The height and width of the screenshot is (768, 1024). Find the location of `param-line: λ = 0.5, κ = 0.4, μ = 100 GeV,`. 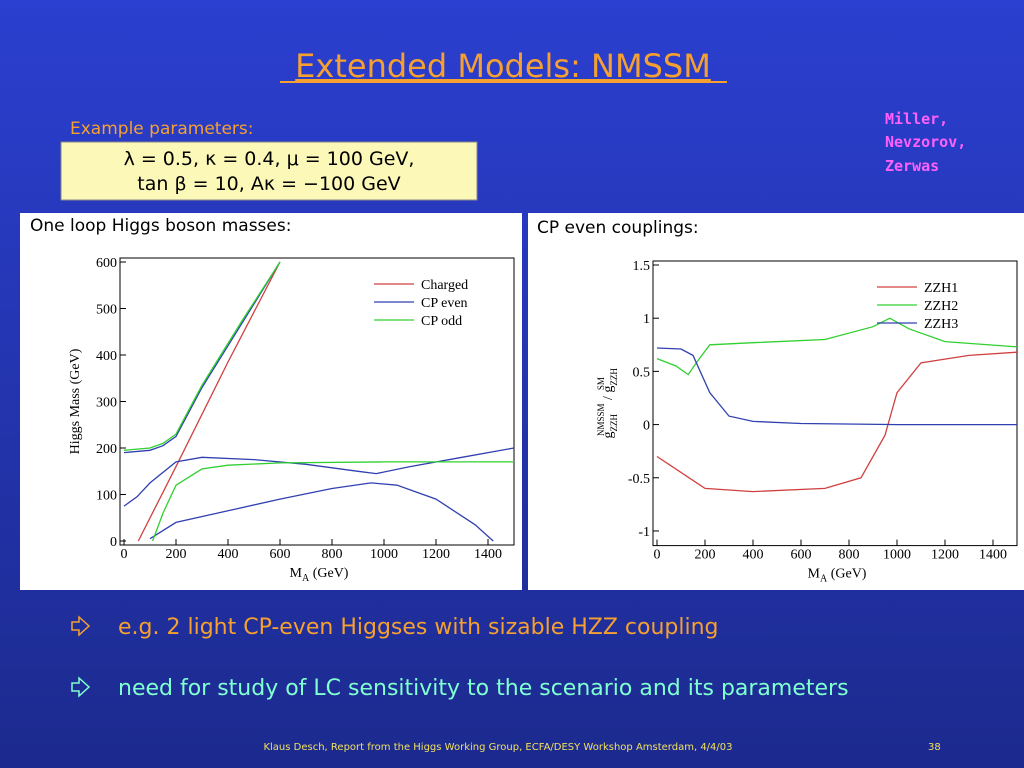

param-line: λ = 0.5, κ = 0.4, μ = 100 GeV, is located at coordinates (269, 159).